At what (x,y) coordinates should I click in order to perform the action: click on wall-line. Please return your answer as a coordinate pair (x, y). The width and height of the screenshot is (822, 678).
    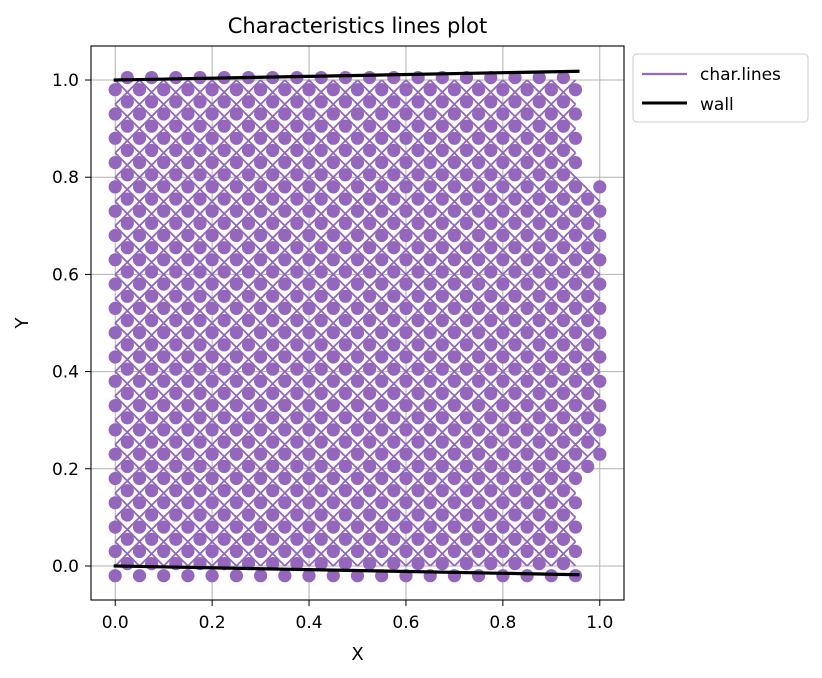
    Looking at the image, I should click on (346, 75).